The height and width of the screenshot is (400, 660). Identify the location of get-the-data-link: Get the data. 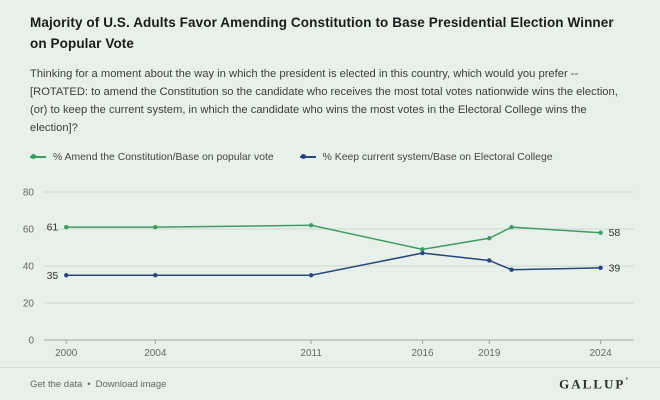
(56, 384).